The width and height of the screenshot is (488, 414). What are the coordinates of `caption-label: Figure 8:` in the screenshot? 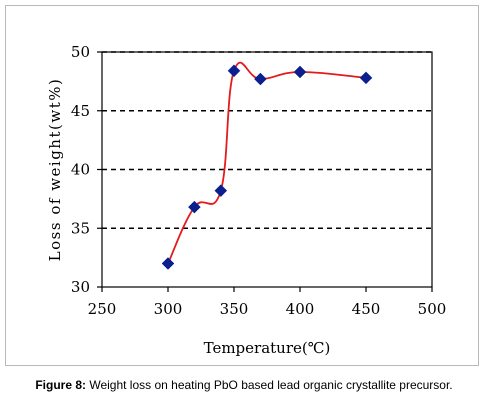 It's located at (60, 385).